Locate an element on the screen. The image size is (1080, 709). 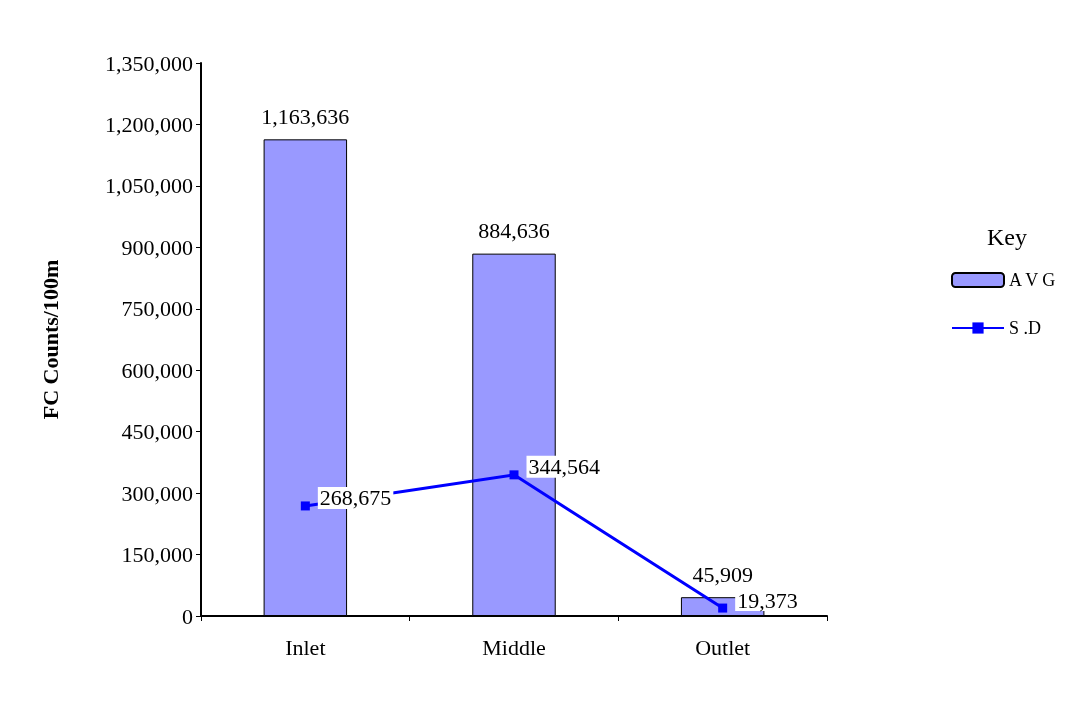
x-tick-label: Outlet is located at coordinates (723, 647).